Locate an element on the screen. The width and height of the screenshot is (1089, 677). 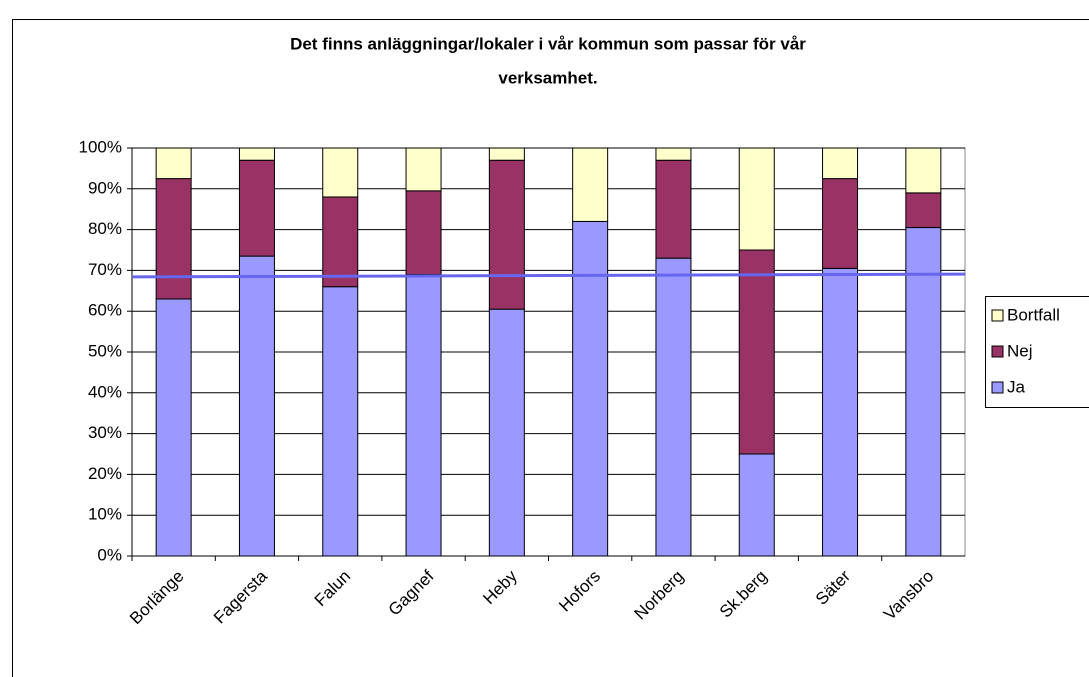
y-tick-label: 30% is located at coordinates (105, 432).